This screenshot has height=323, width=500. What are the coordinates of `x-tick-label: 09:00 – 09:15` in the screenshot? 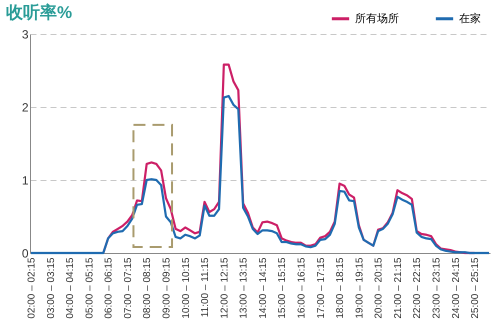 It's located at (166, 288).